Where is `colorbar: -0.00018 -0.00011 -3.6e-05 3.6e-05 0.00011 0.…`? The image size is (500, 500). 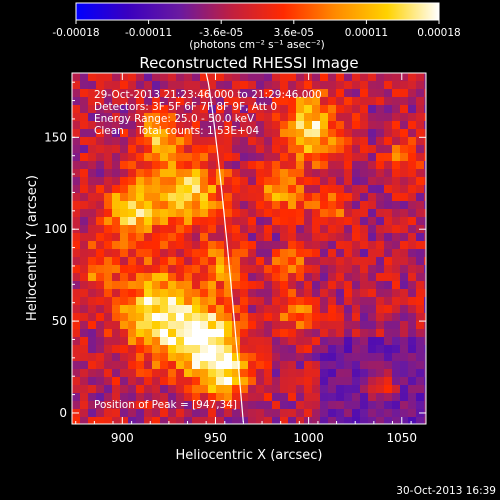
colorbar: -0.00018 -0.00011 -3.6e-05 3.6e-05 0.00011 0.… is located at coordinates (256, 26).